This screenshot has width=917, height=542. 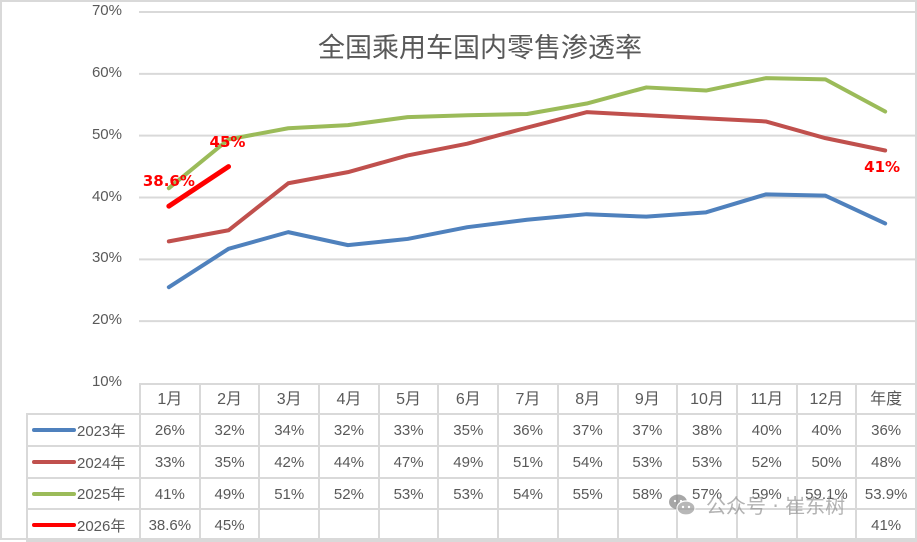 I want to click on table-cell: 42%, so click(x=289, y=462).